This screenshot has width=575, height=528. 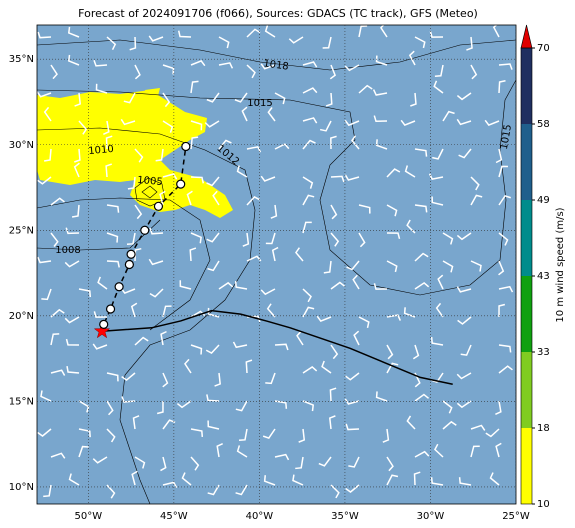 I want to click on isobar-label: 1010, so click(x=101, y=150).